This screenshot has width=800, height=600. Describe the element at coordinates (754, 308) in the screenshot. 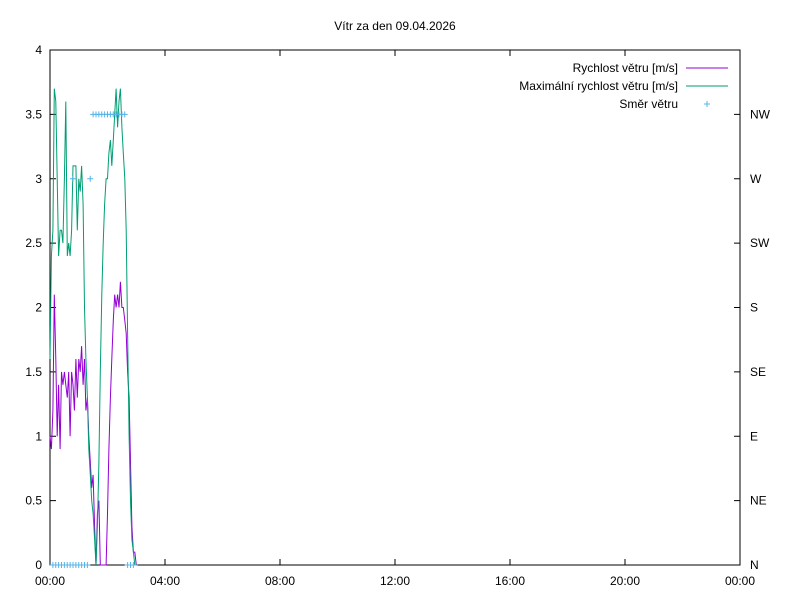

I see `y2-tick-label: S` at that location.